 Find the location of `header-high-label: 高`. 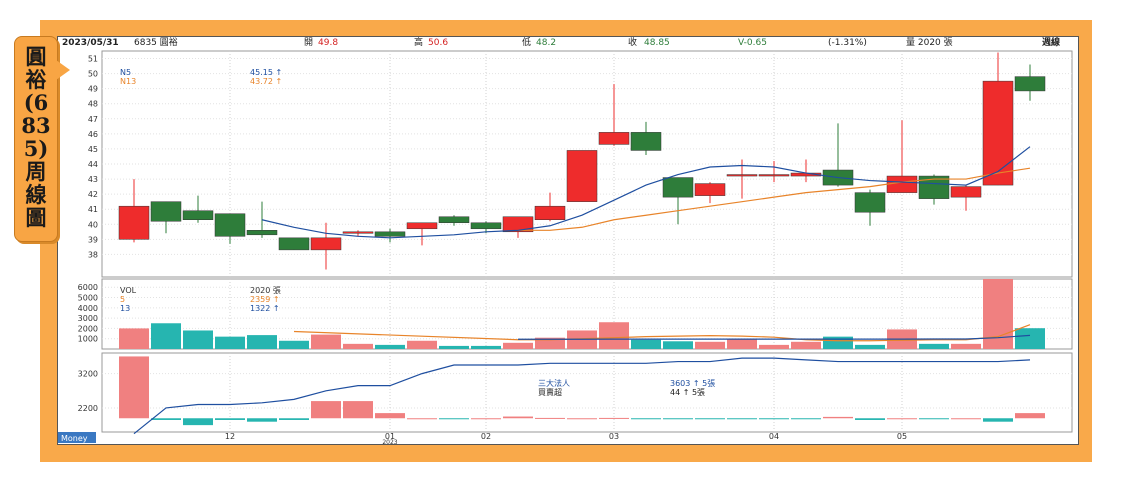

header-high-label: 高 is located at coordinates (418, 42).